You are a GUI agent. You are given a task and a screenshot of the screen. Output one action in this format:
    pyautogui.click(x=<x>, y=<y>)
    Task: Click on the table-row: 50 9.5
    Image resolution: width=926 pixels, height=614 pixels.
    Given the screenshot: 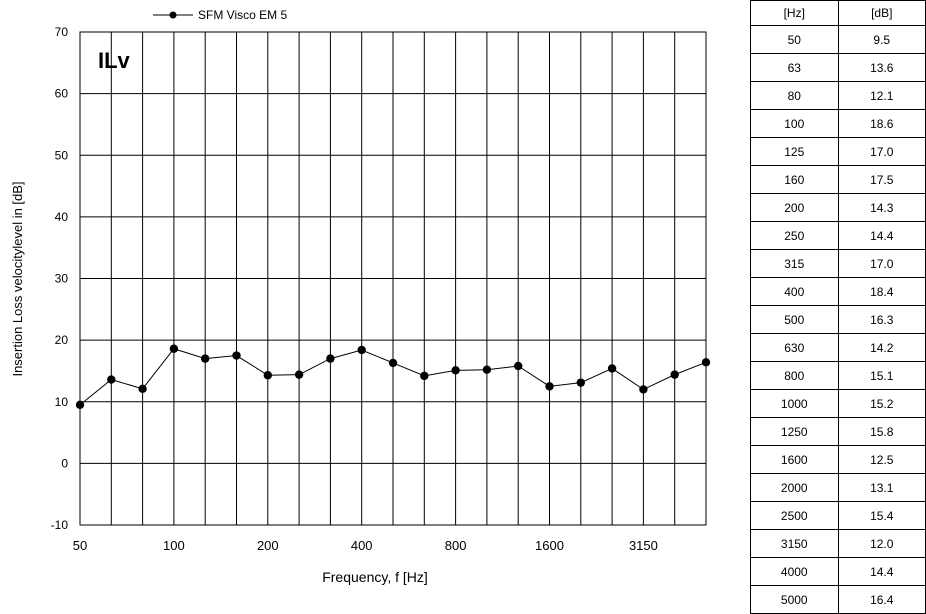 What is the action you would take?
    pyautogui.click(x=838, y=39)
    